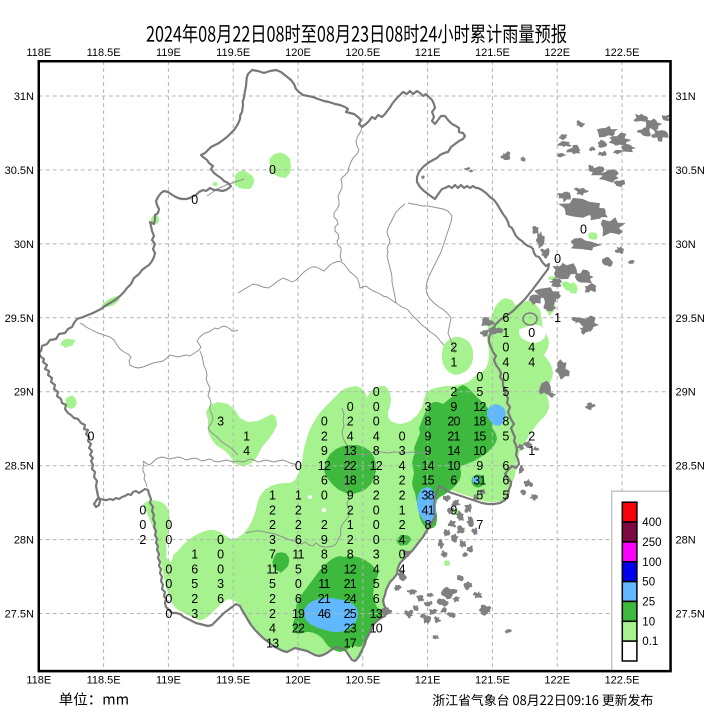 The width and height of the screenshot is (710, 715). Describe the element at coordinates (651, 563) in the screenshot. I see `svg-text: 100` at that location.